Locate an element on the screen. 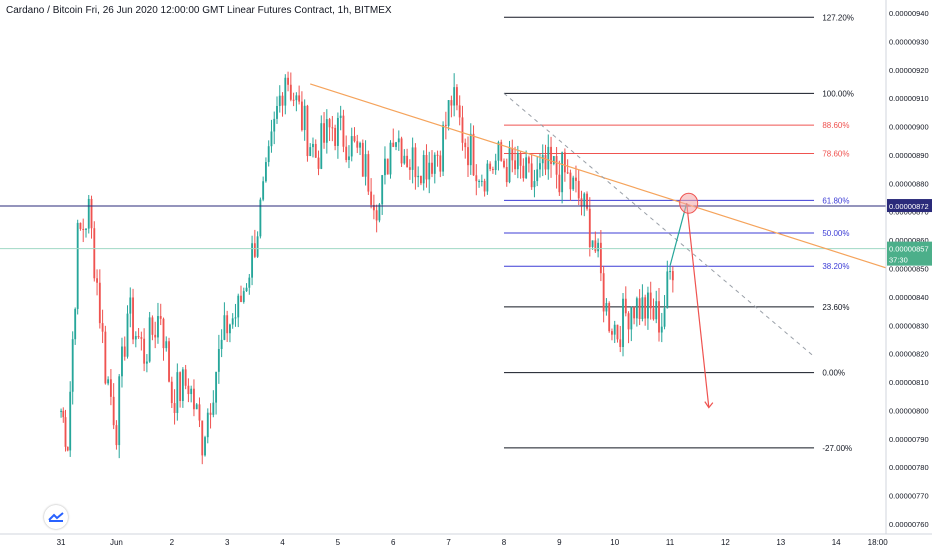  y-tick-label: 0.00000880 is located at coordinates (909, 183).